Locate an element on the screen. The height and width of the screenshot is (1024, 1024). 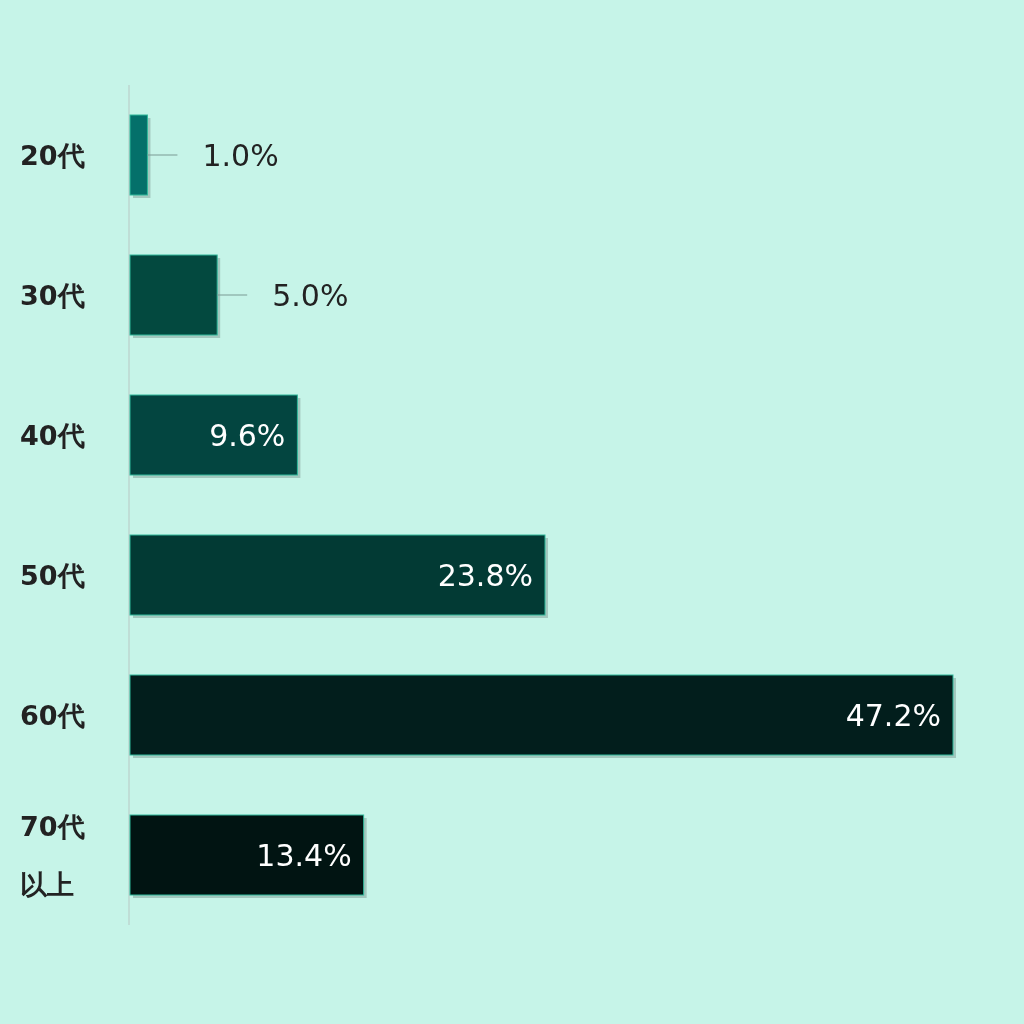
data-label: 13.4% is located at coordinates (304, 855).